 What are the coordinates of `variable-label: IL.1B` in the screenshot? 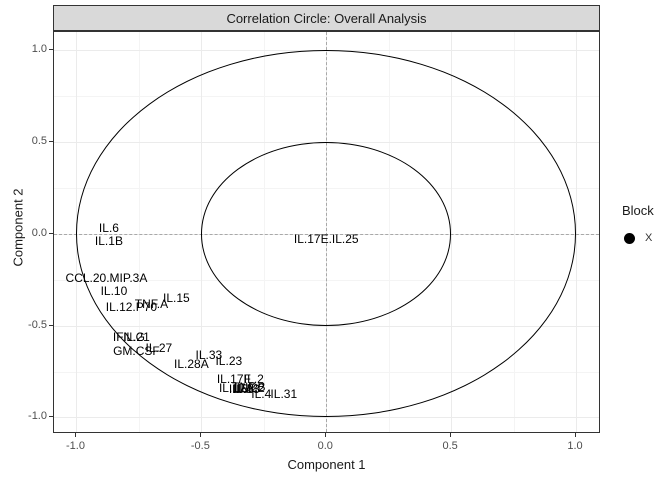 It's located at (108, 241).